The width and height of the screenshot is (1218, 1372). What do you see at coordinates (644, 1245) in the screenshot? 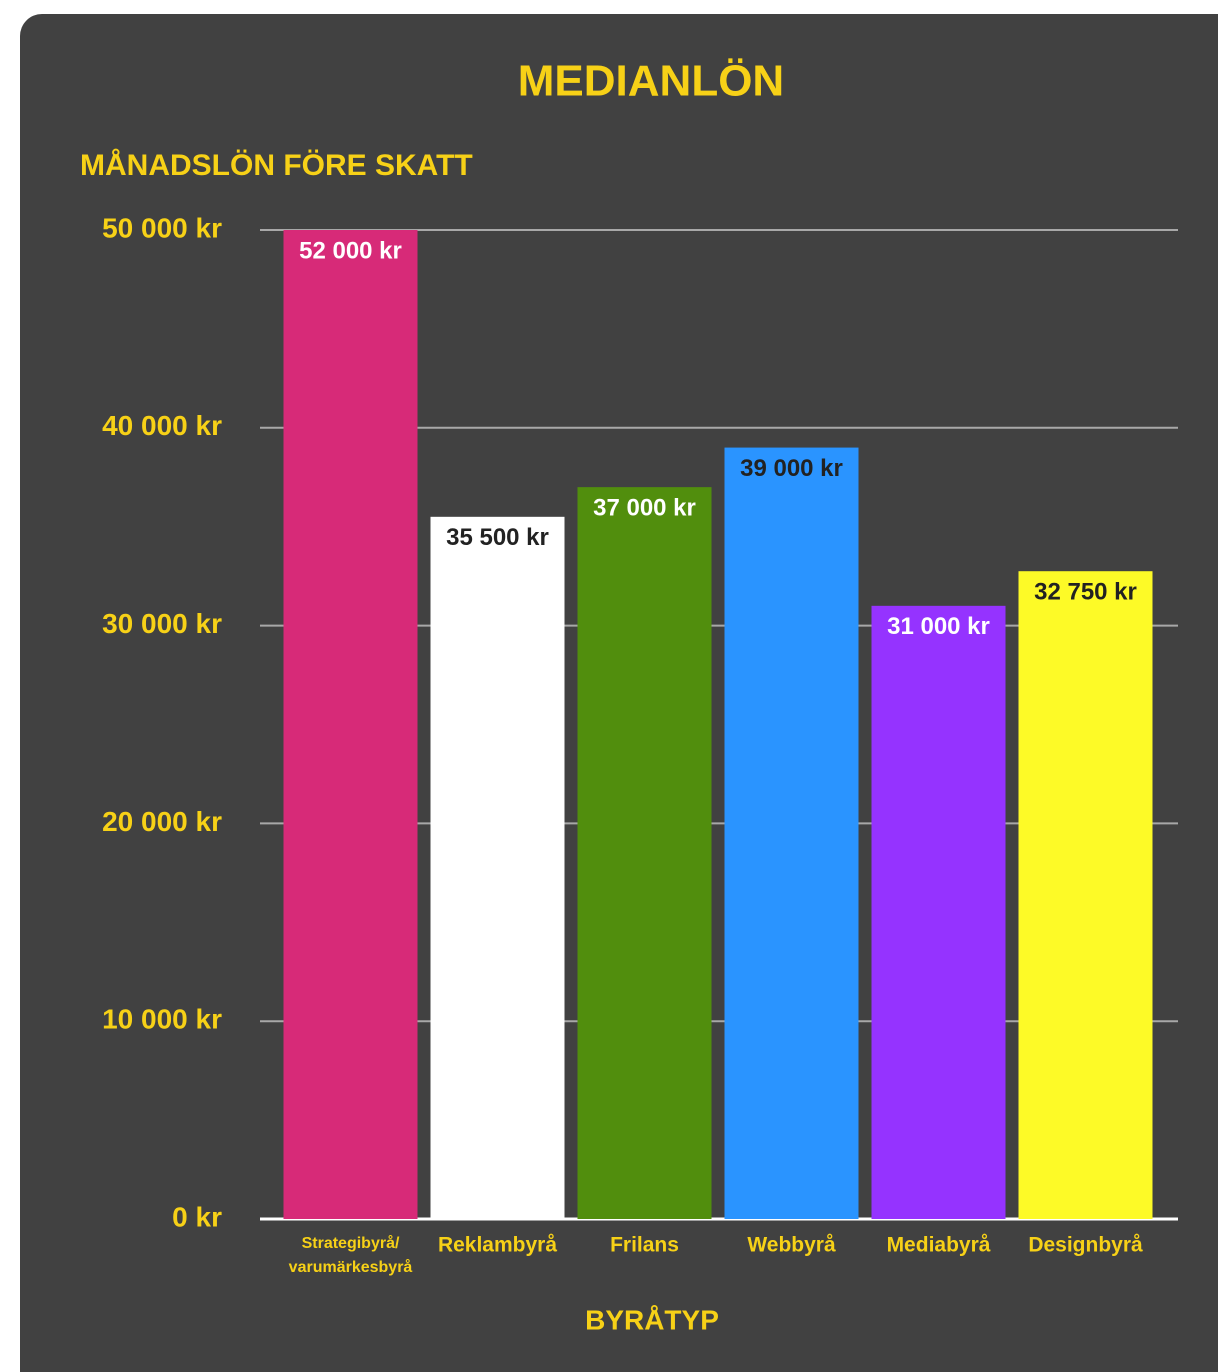
I see `x-tick-label: Frilans` at bounding box center [644, 1245].